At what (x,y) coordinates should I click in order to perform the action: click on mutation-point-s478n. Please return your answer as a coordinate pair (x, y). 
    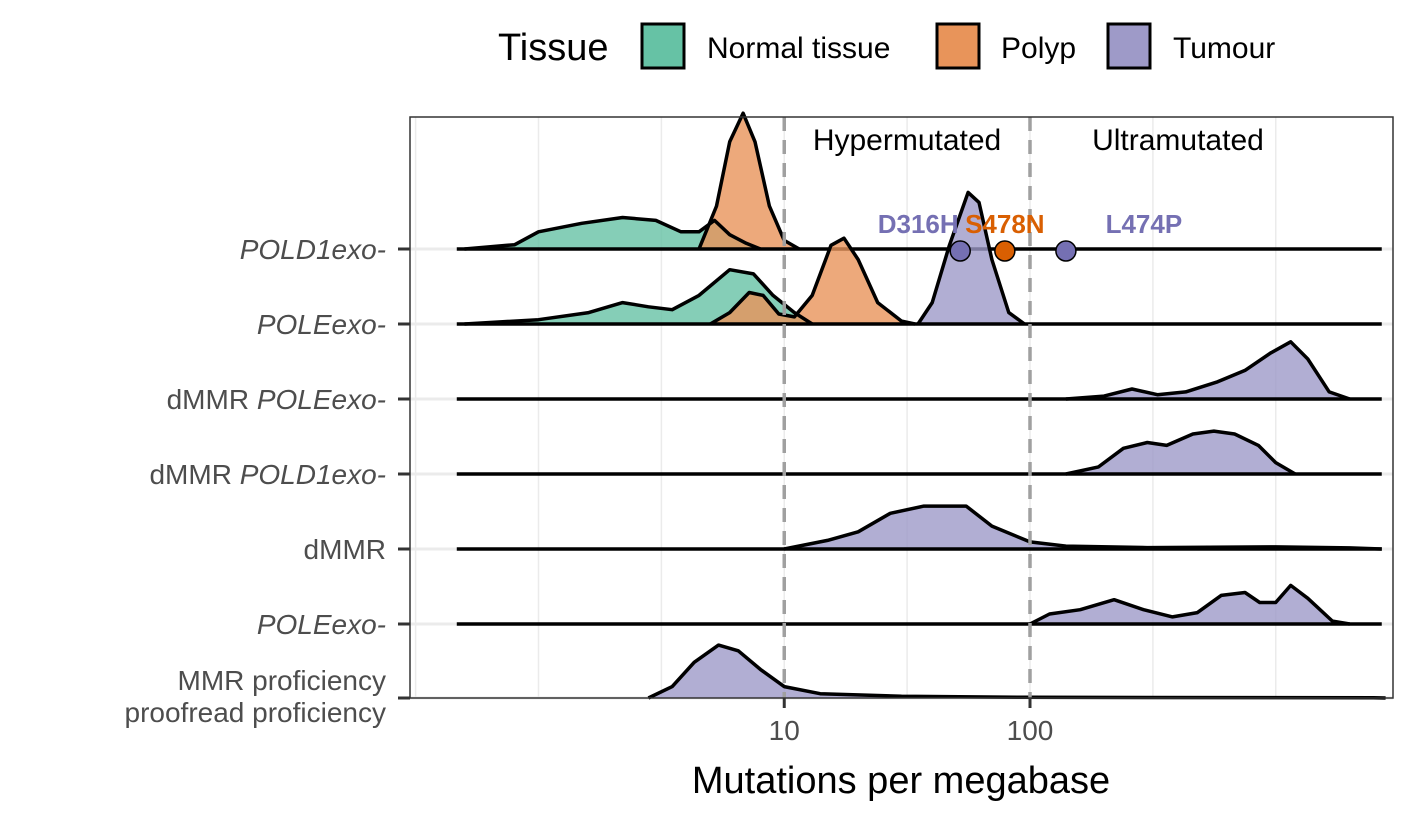
    Looking at the image, I should click on (1005, 251).